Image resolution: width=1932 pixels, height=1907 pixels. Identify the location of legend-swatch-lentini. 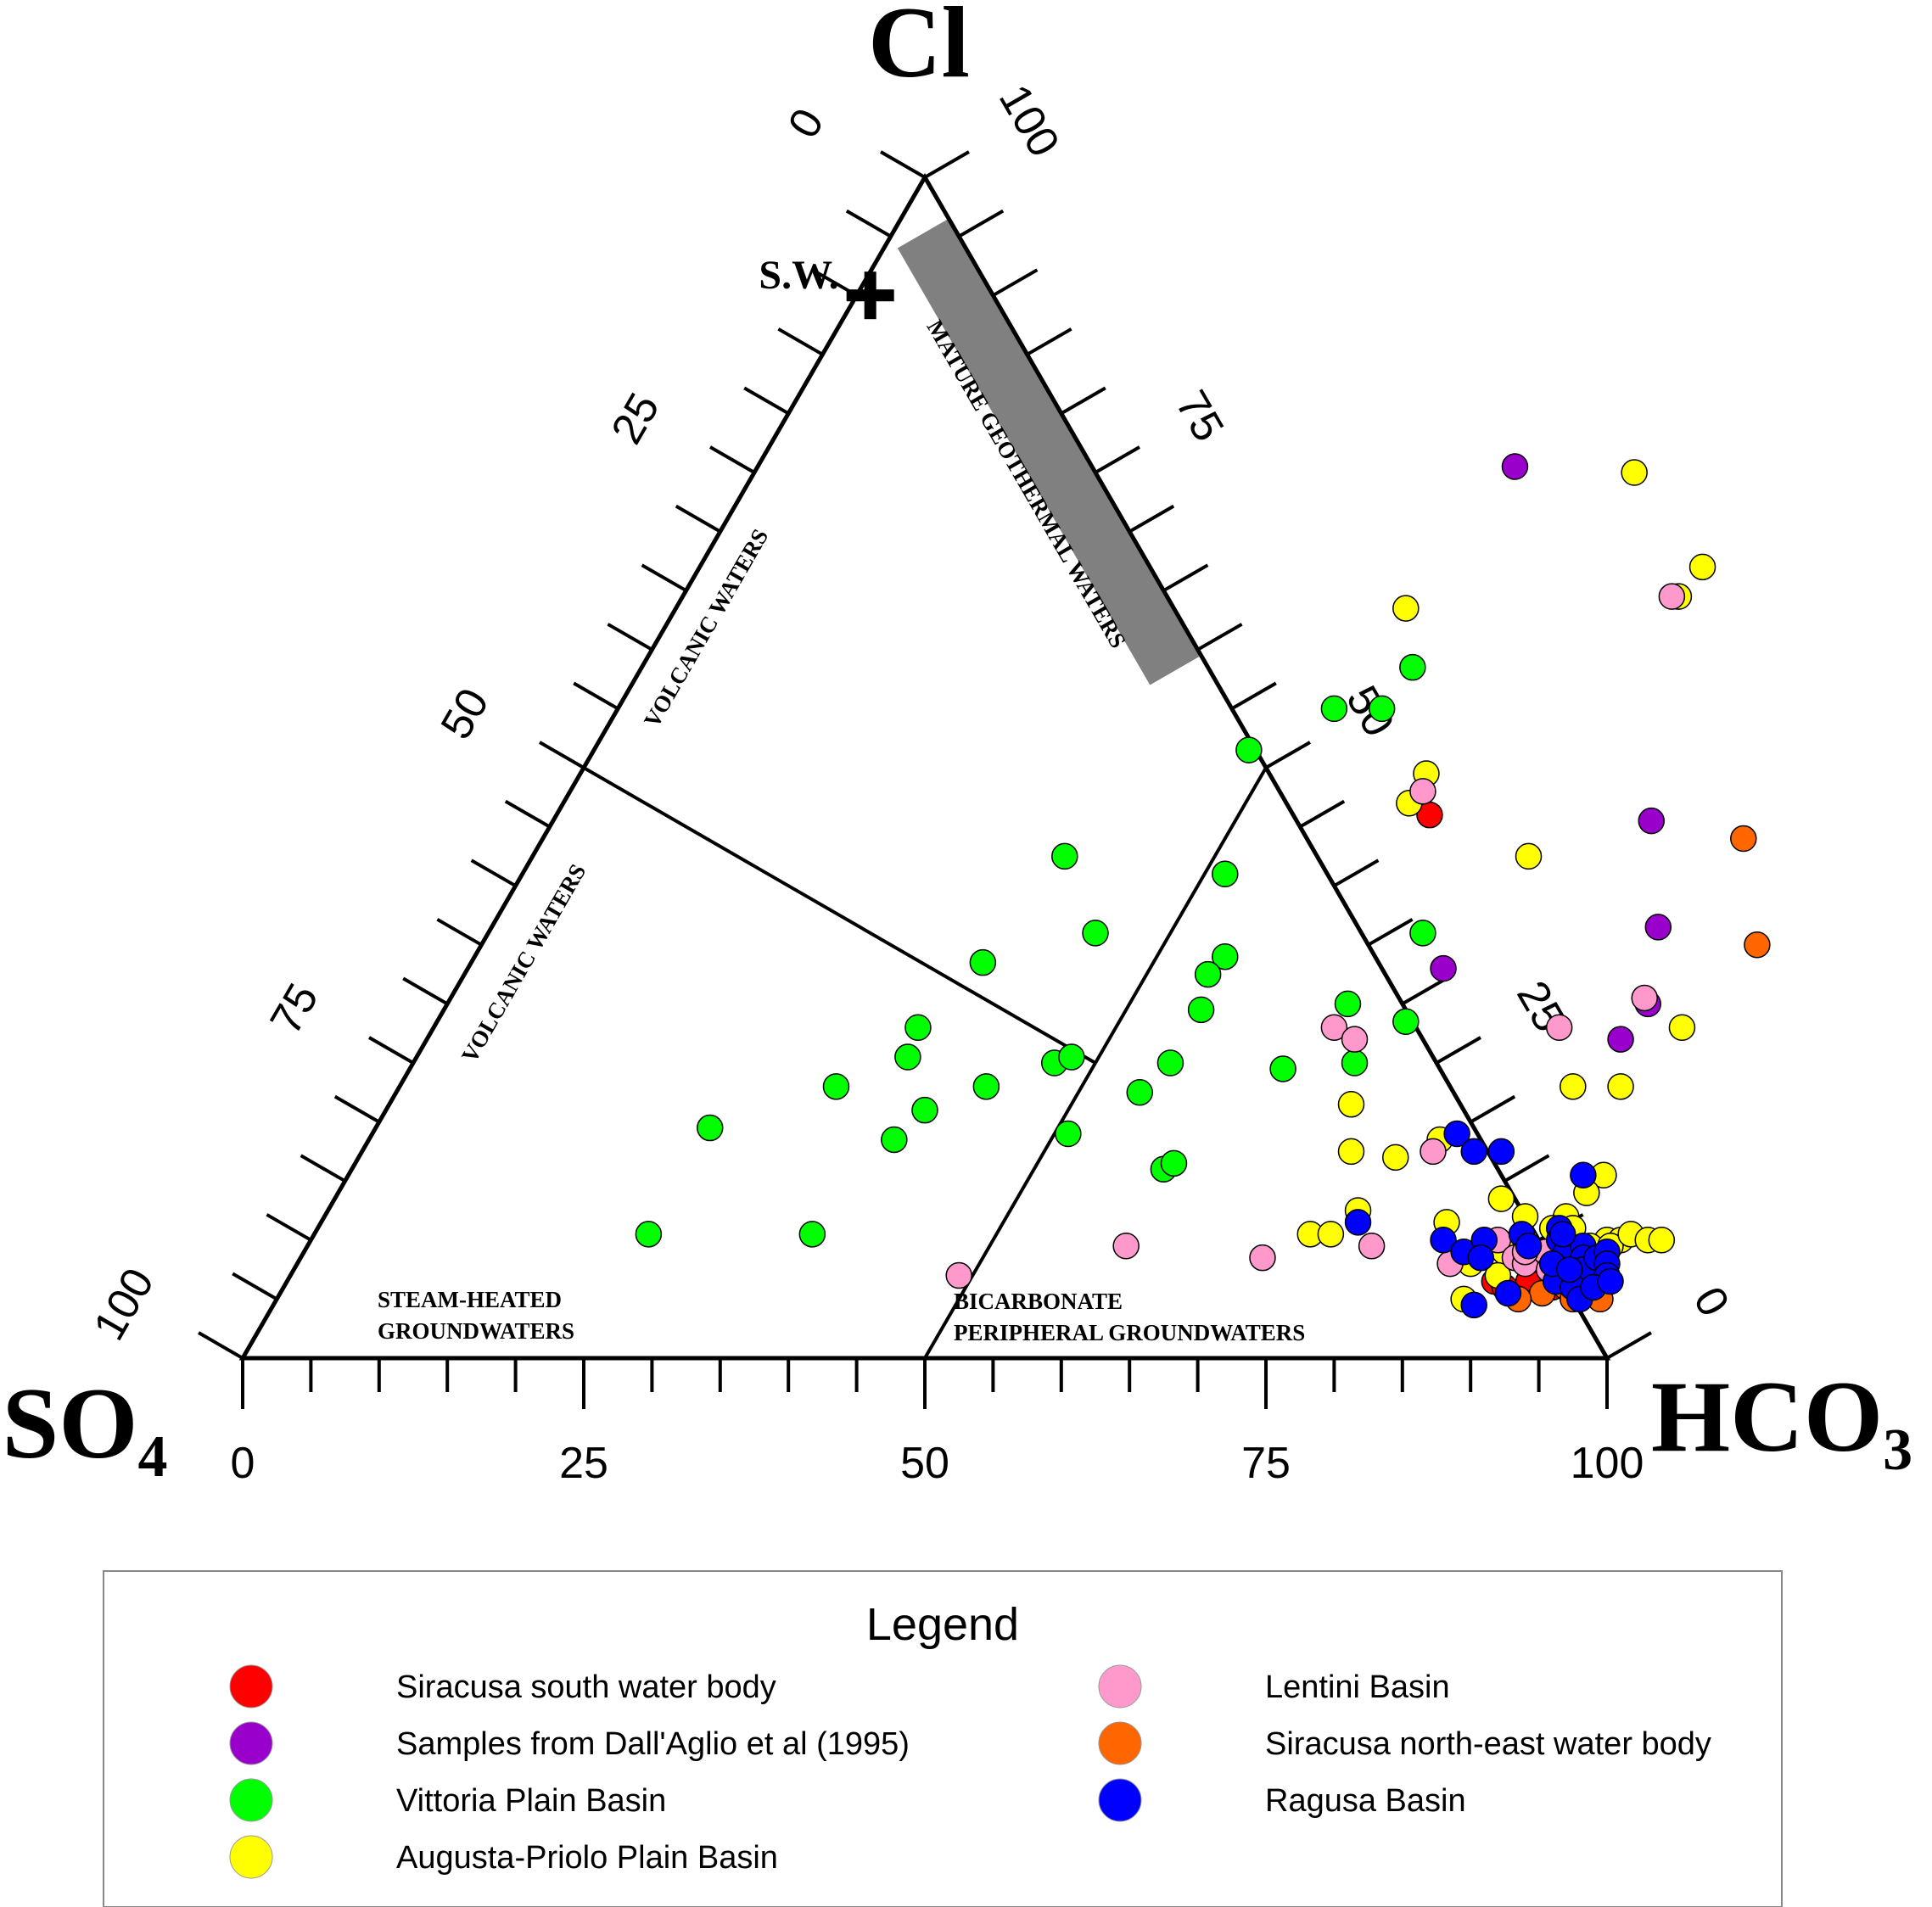
(1120, 1686).